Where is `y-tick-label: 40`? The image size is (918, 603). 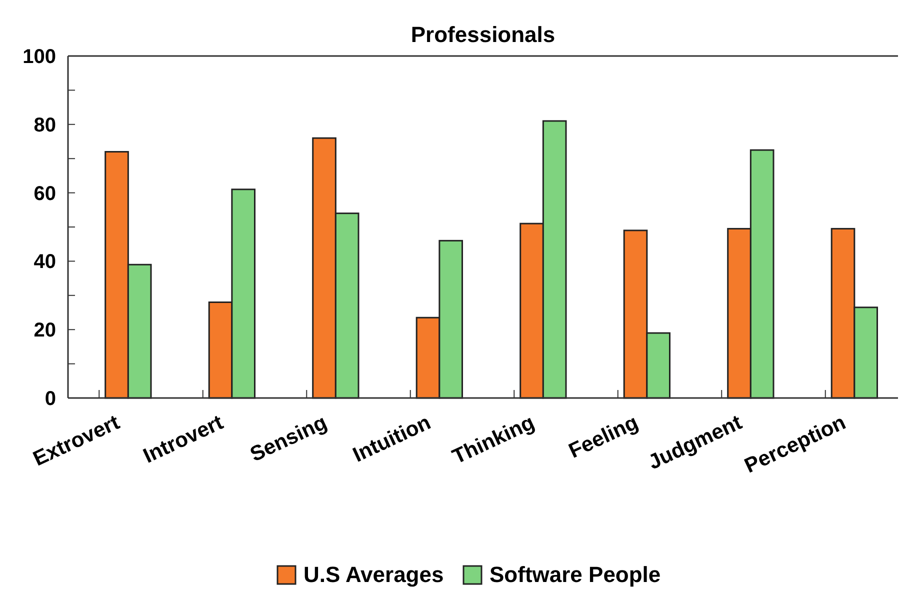
y-tick-label: 40 is located at coordinates (45, 262).